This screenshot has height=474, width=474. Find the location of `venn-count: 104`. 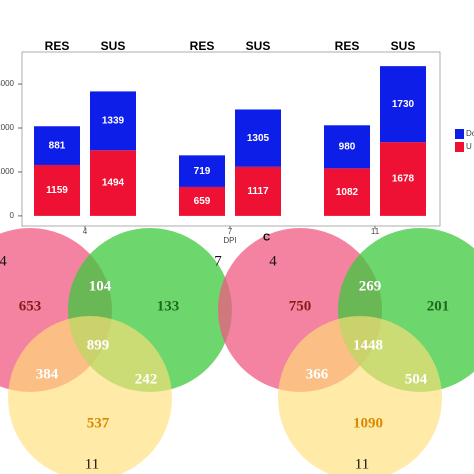

venn-count: 104 is located at coordinates (100, 286).